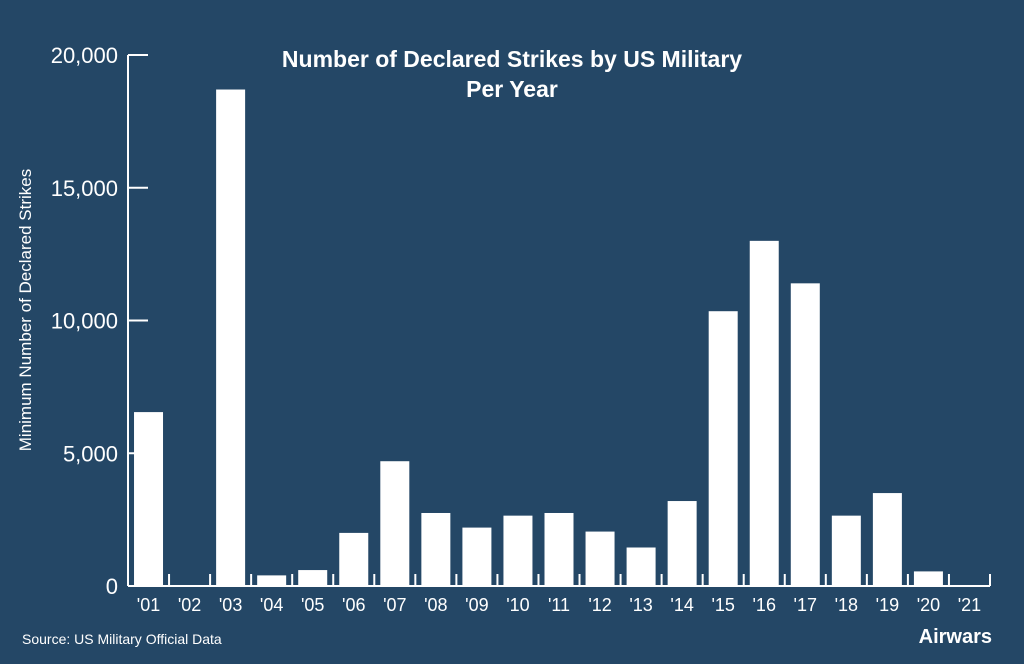 The height and width of the screenshot is (664, 1024). Describe the element at coordinates (312, 605) in the screenshot. I see `x-tick-label: '05` at that location.